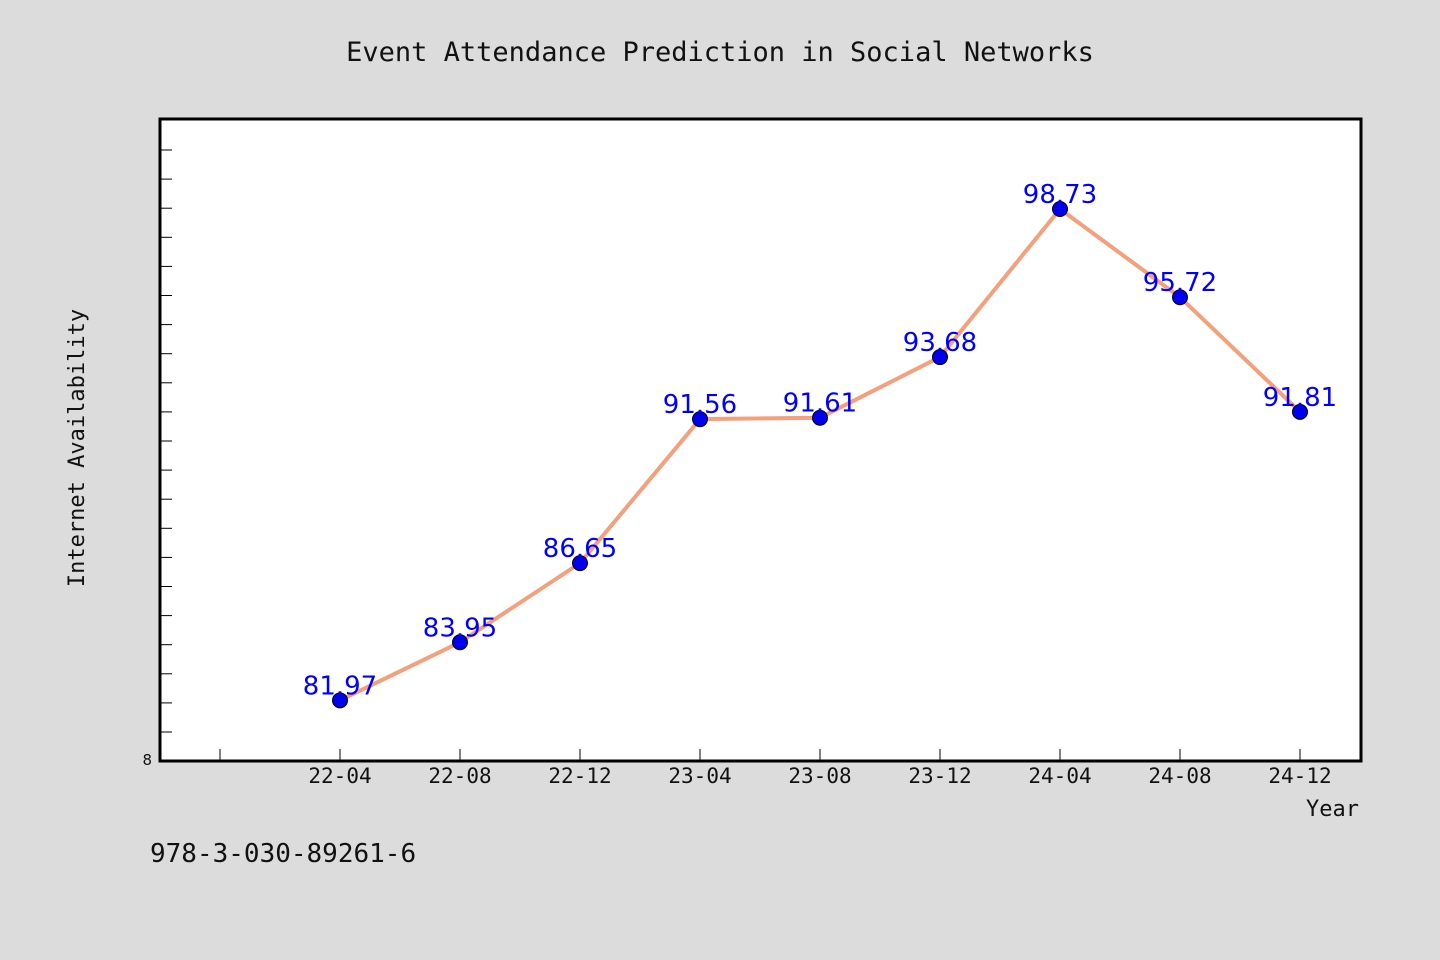  I want to click on y-axis-min-label: 8, so click(147, 760).